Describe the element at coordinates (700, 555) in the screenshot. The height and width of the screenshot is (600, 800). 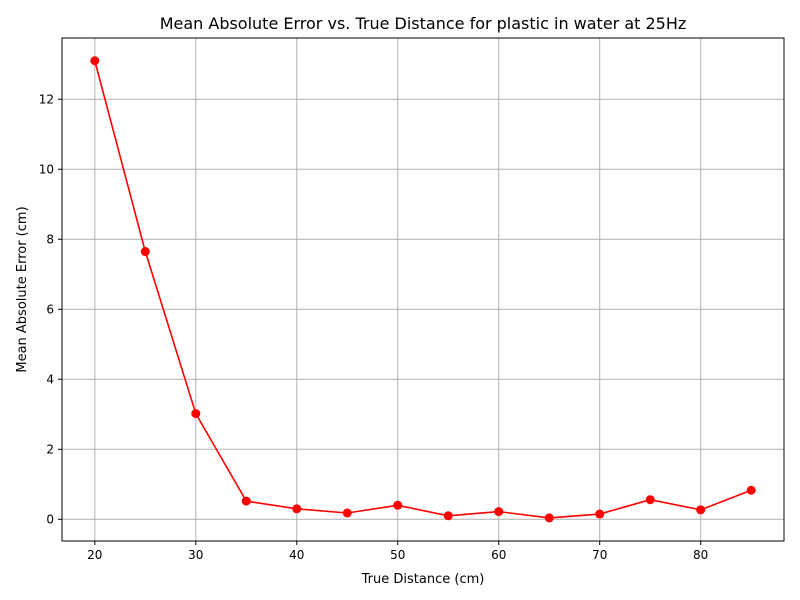
I see `x-tick-label: 80` at that location.